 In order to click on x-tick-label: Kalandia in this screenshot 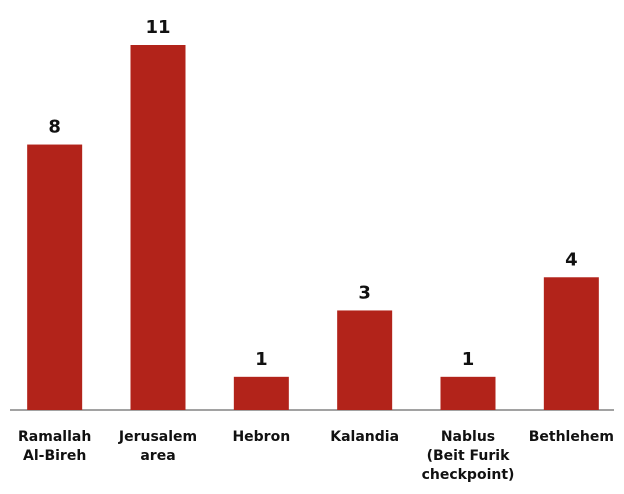, I will do `click(365, 437)`.